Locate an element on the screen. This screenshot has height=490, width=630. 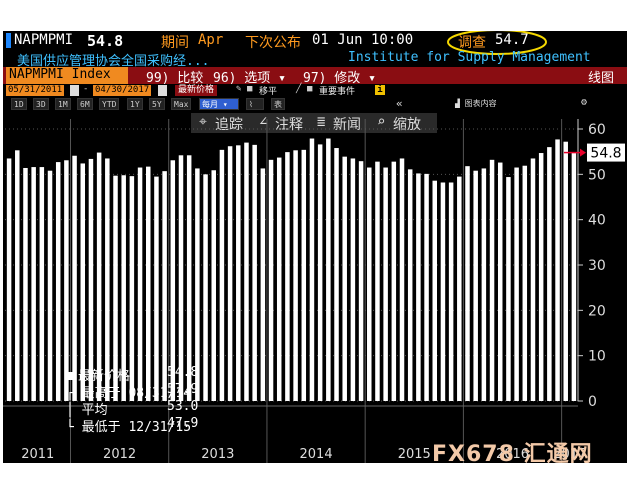
watermark-logo: FX678 汇通网 is located at coordinates (512, 454).